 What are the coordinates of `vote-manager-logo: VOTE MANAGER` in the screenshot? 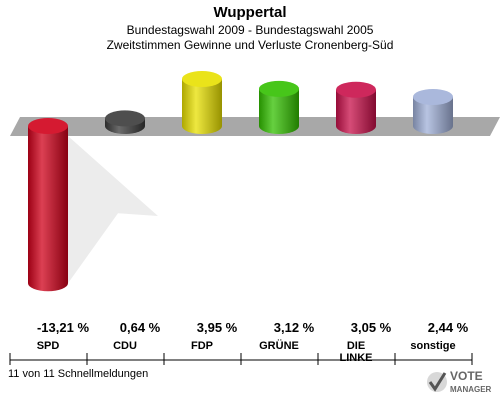 It's located at (459, 381).